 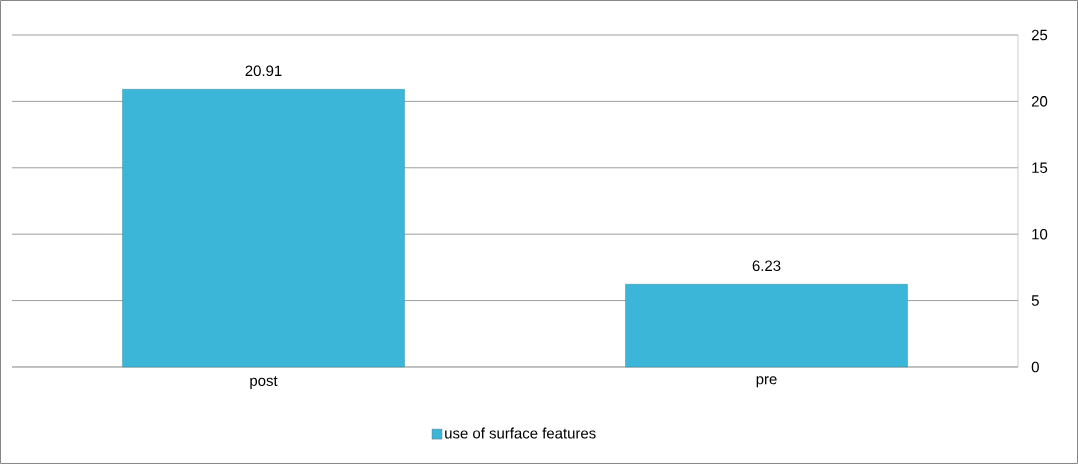 What do you see at coordinates (520, 433) in the screenshot?
I see `legend-label: use of surface features` at bounding box center [520, 433].